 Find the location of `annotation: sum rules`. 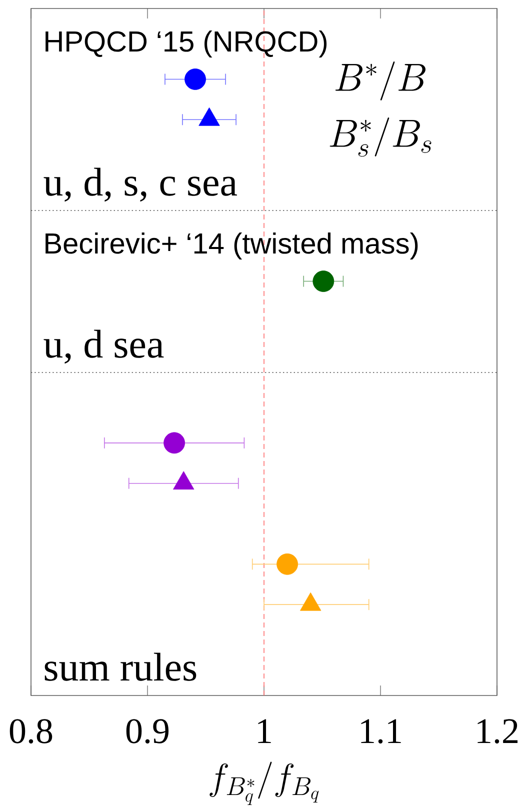

annotation: sum rules is located at coordinates (120, 666).